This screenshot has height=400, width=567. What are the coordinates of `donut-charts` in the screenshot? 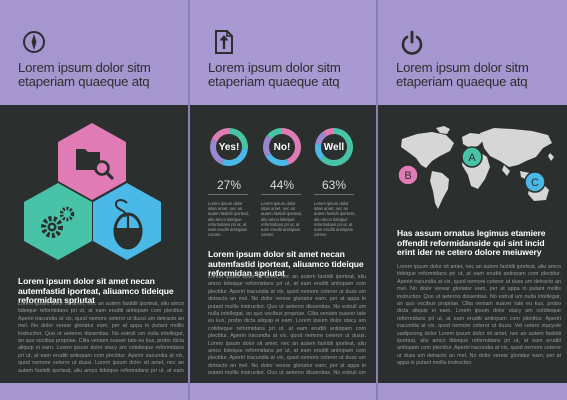 It's located at (281, 147).